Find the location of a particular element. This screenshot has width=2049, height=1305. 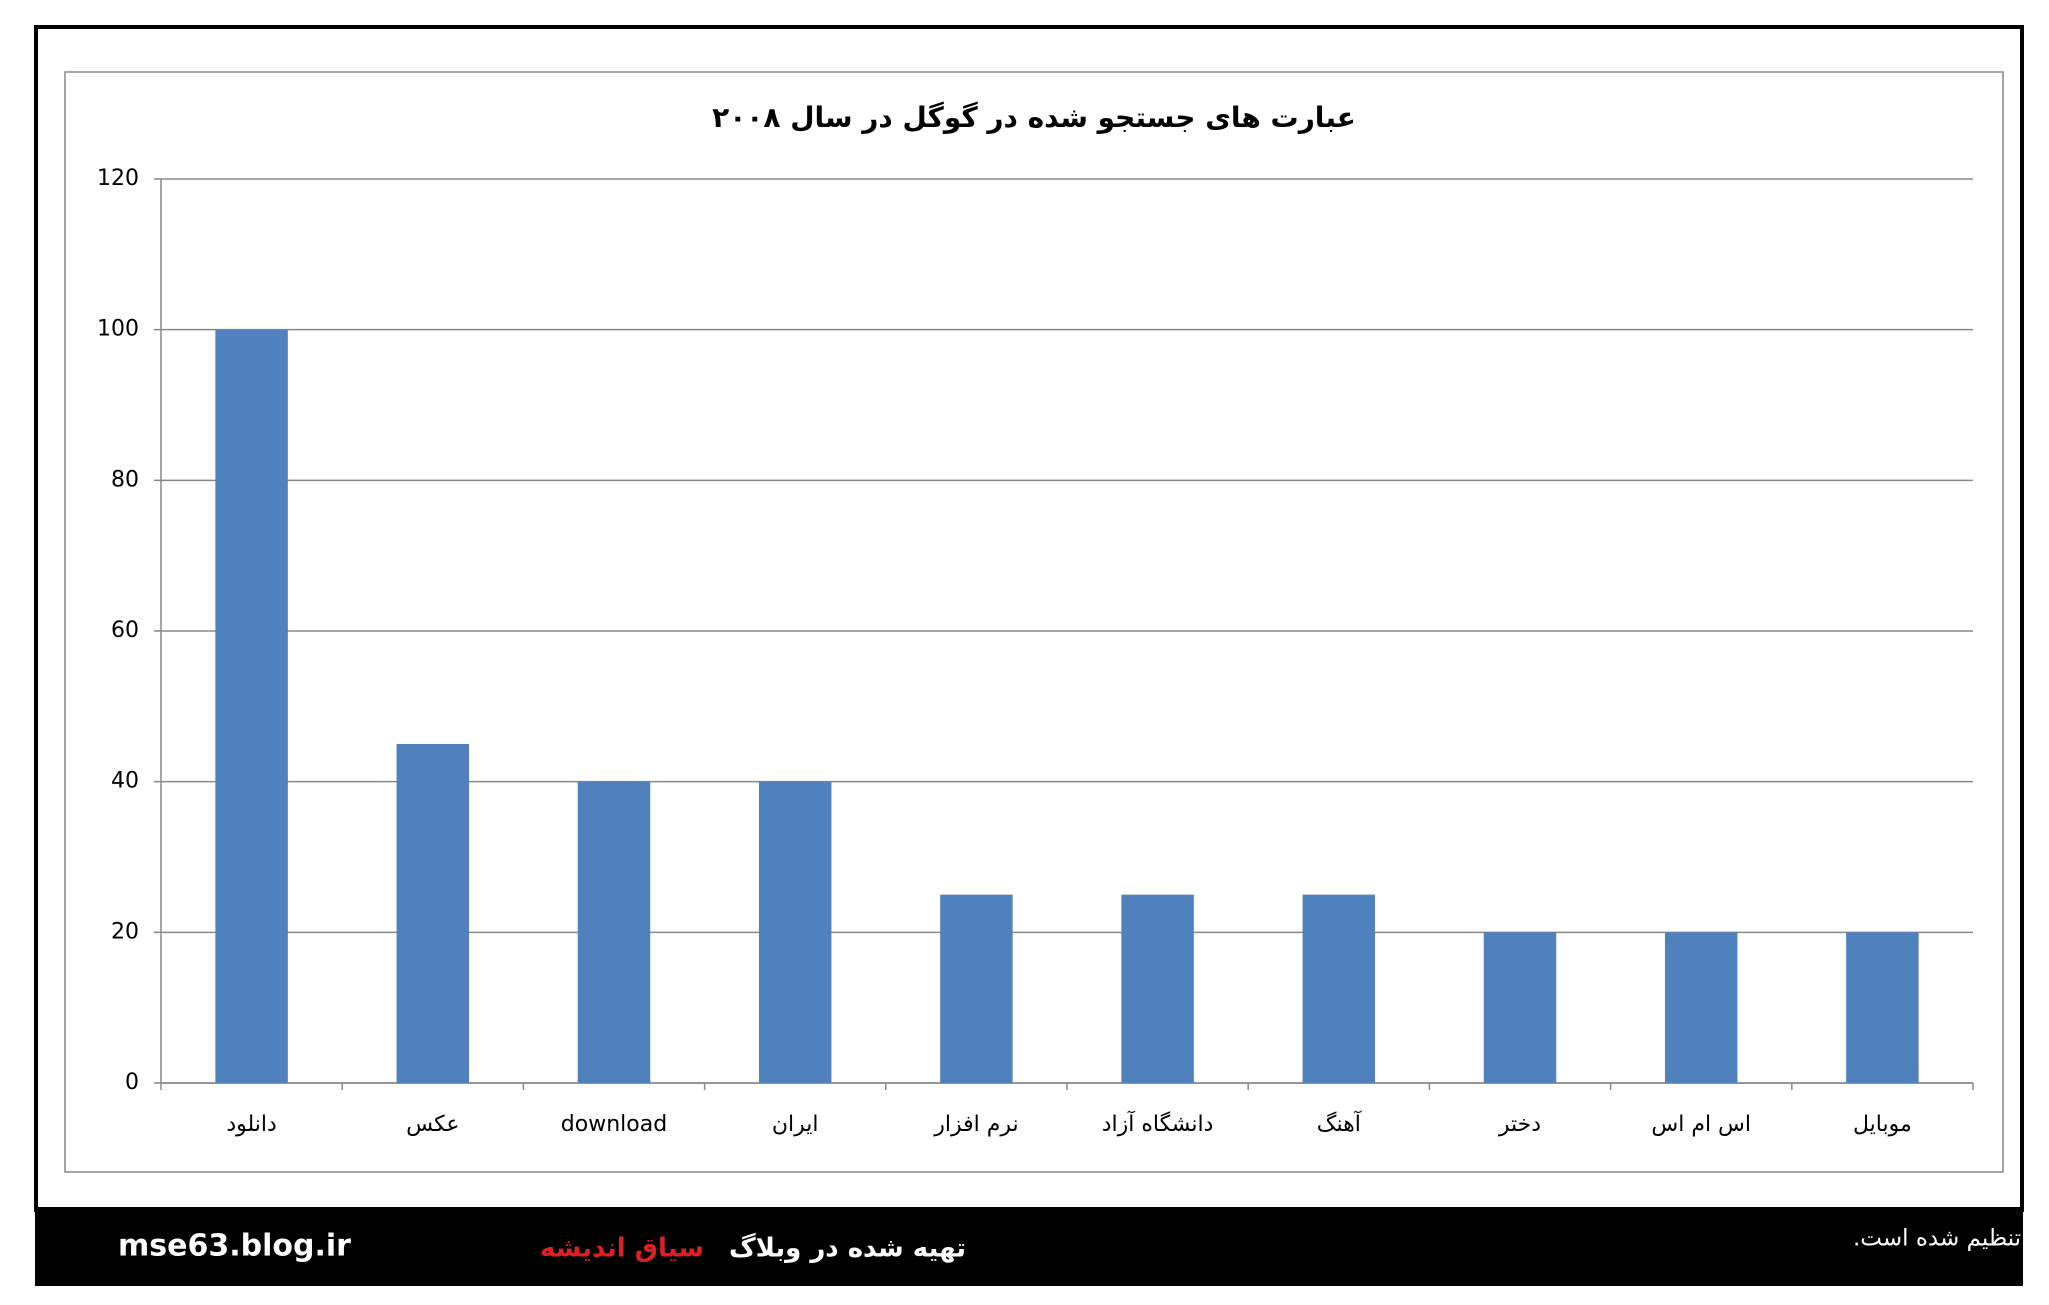

y-tick-label: 0 is located at coordinates (132, 1082).